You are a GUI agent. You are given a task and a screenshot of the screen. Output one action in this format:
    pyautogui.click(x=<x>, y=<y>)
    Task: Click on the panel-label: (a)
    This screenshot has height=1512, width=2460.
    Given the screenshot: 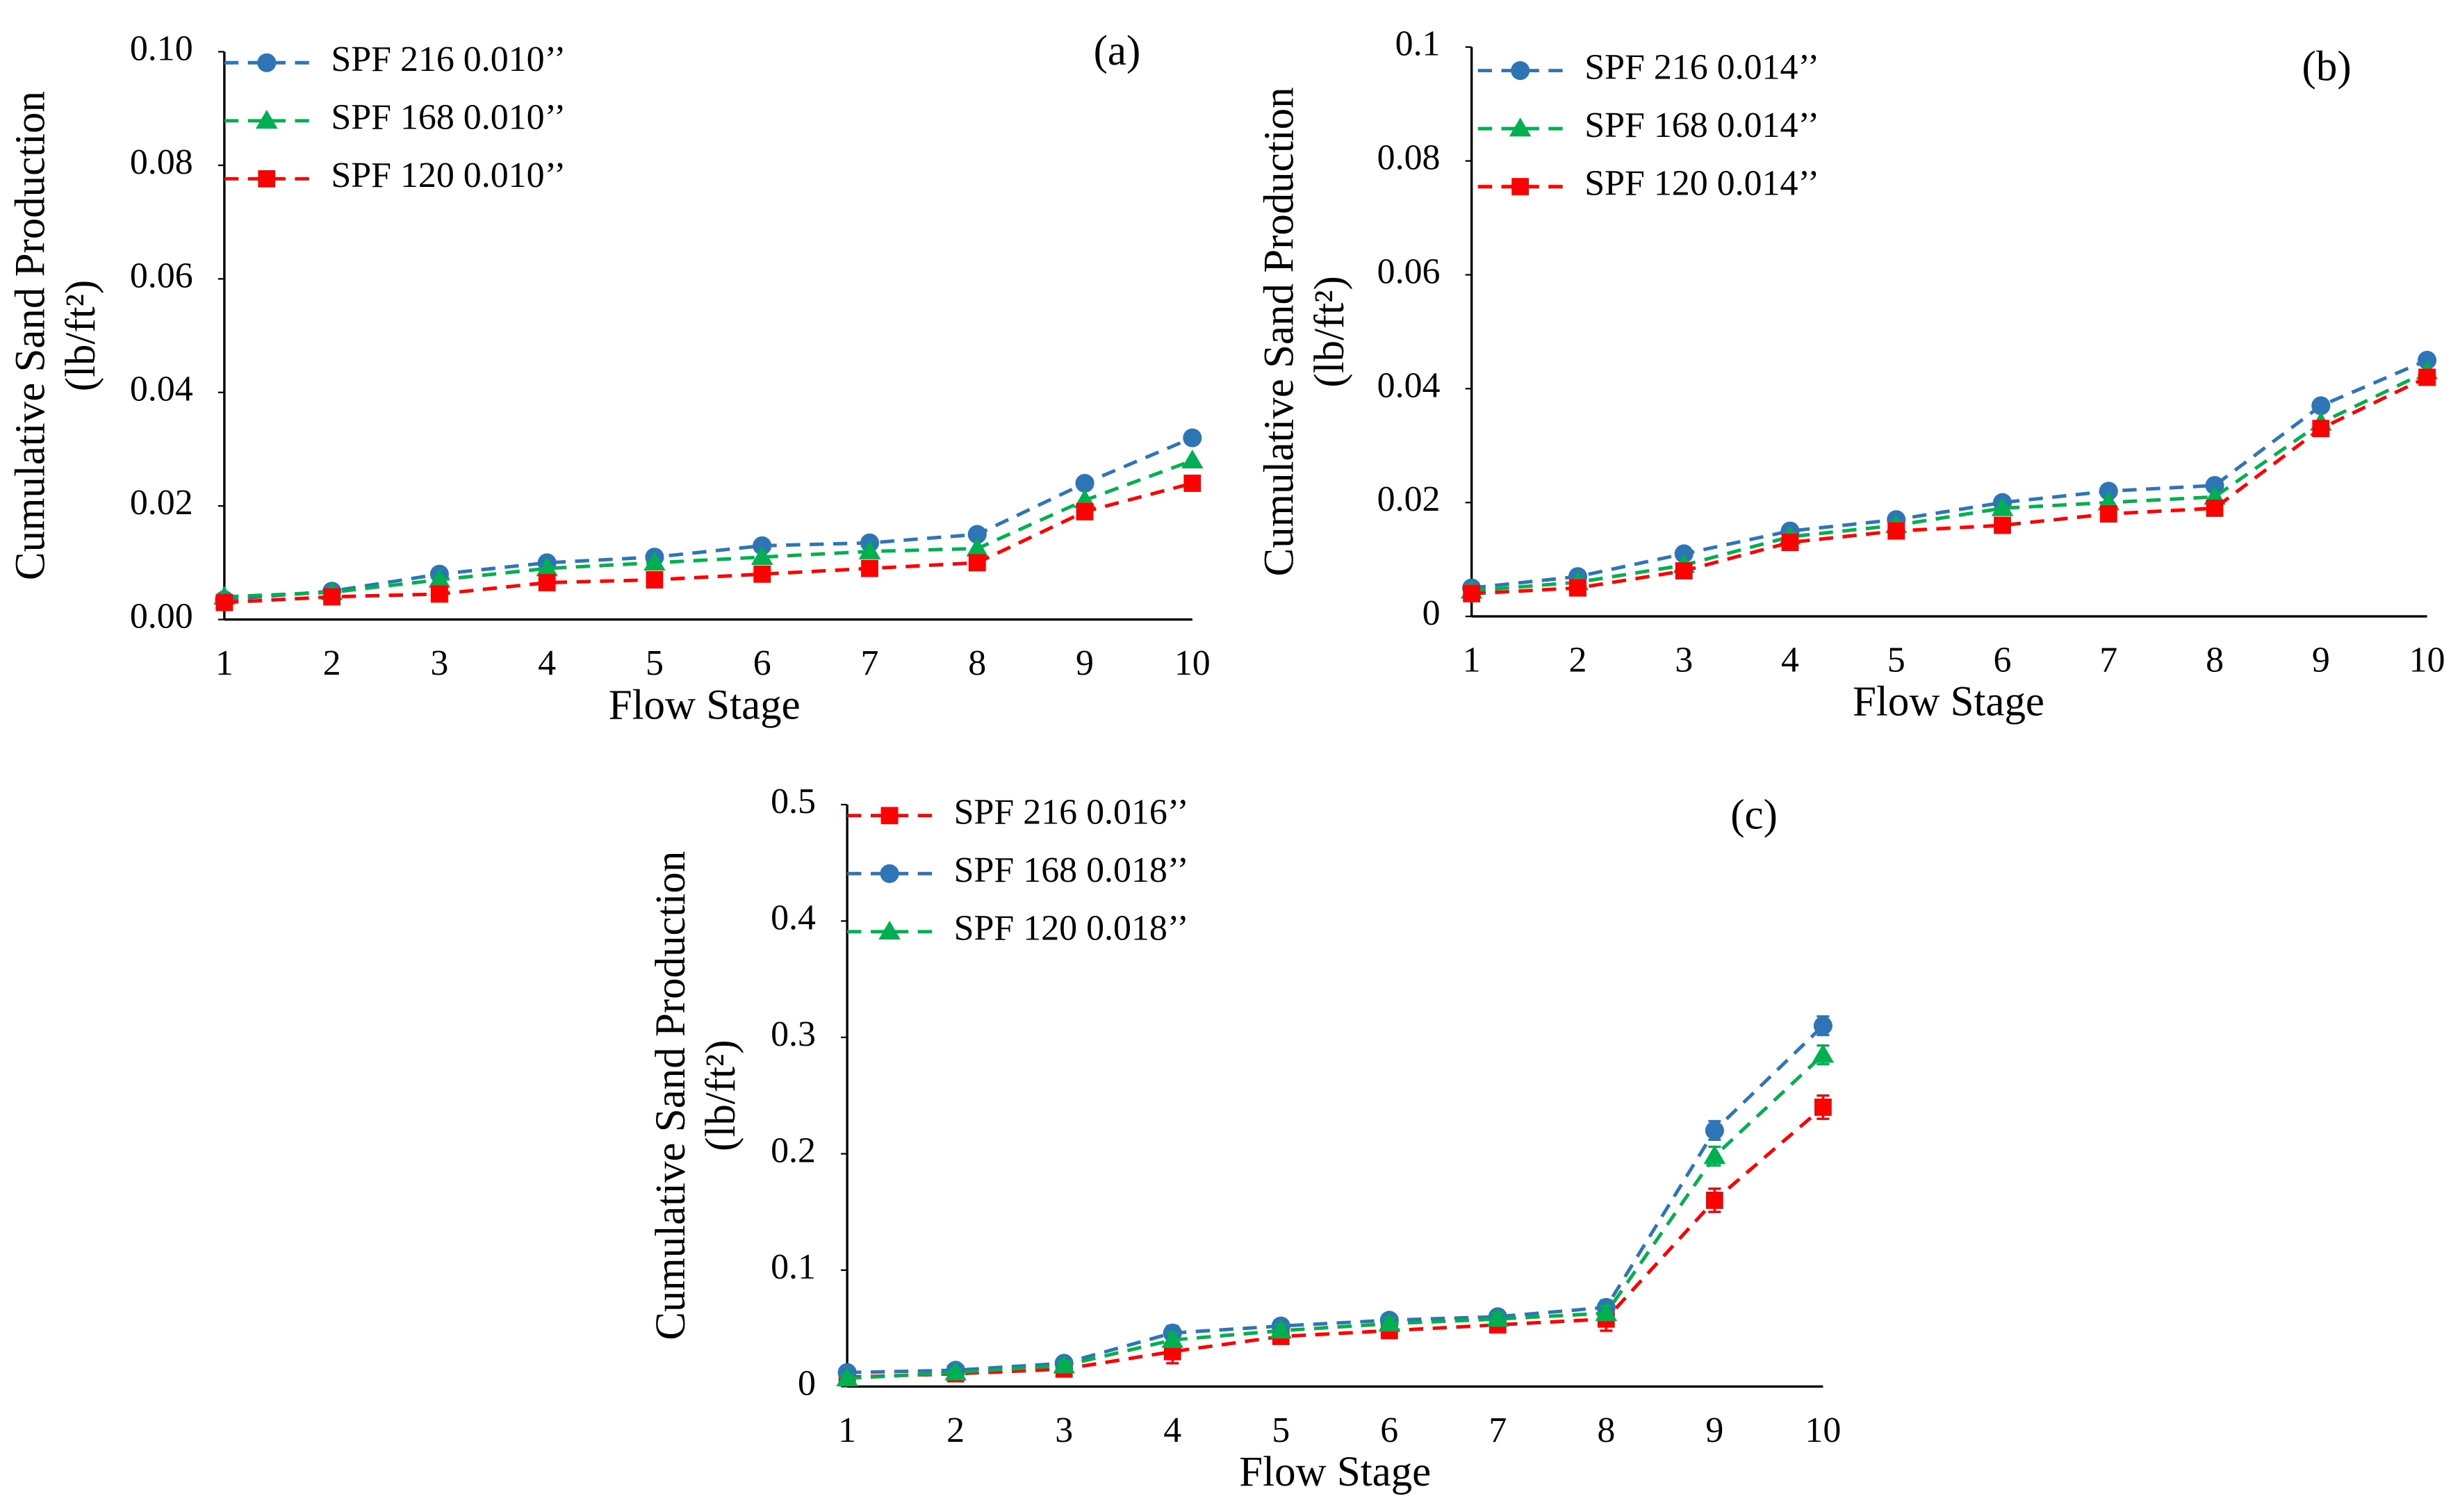 What is the action you would take?
    pyautogui.click(x=1117, y=51)
    